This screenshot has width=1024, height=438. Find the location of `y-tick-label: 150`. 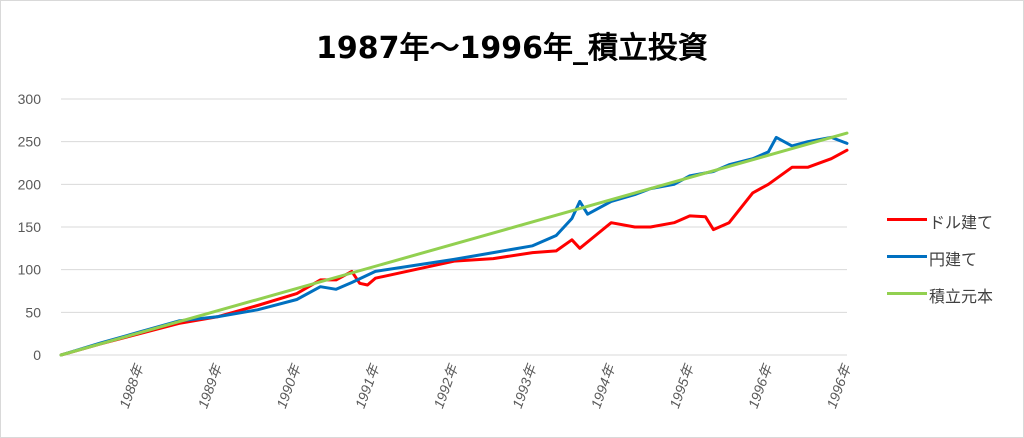

y-tick-label: 150 is located at coordinates (30, 227).